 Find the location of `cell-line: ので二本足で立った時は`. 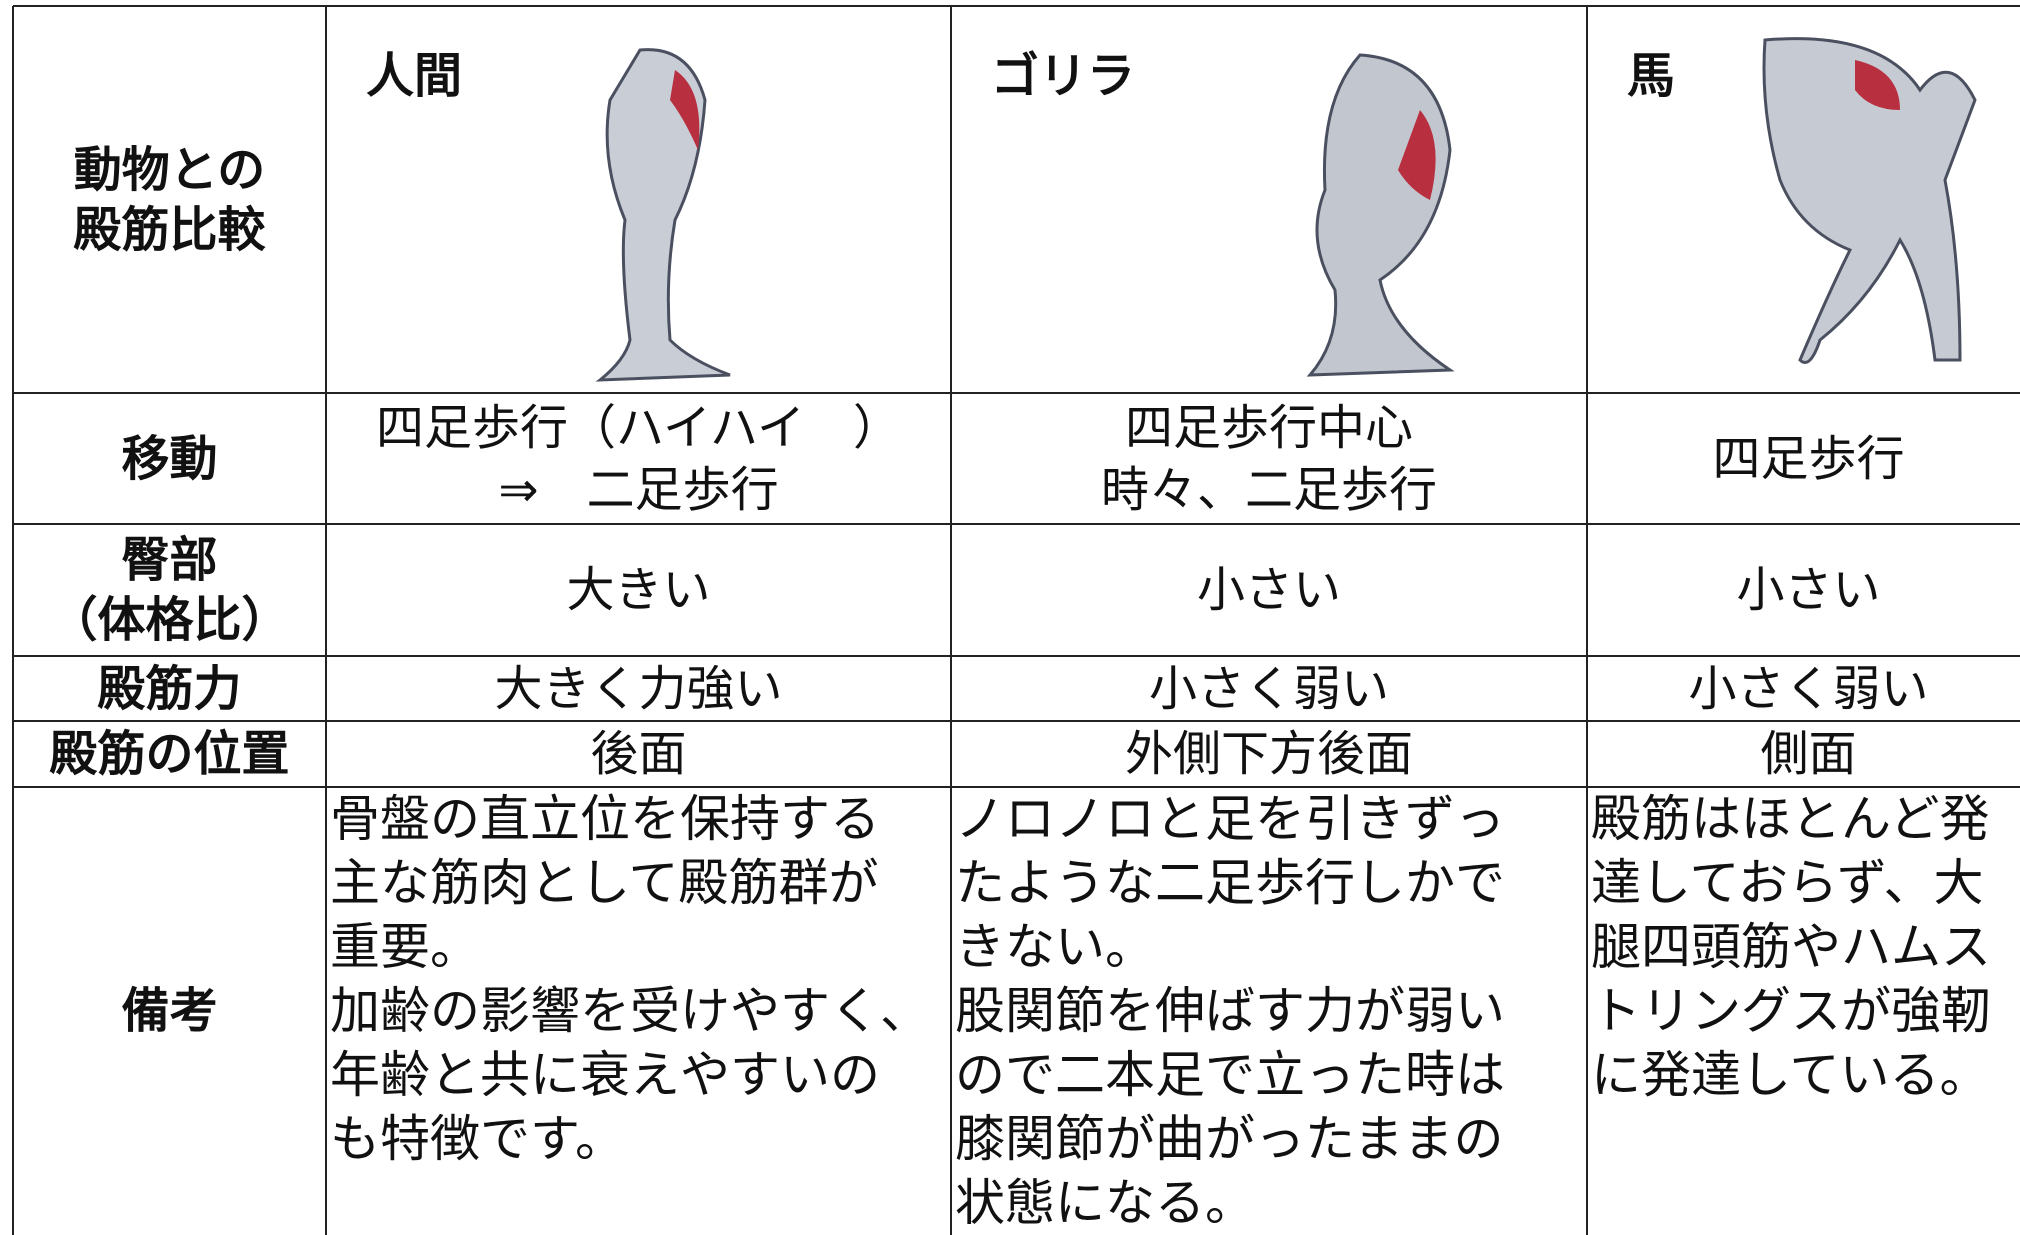

cell-line: ので二本足で立った時は is located at coordinates (1230, 1075).